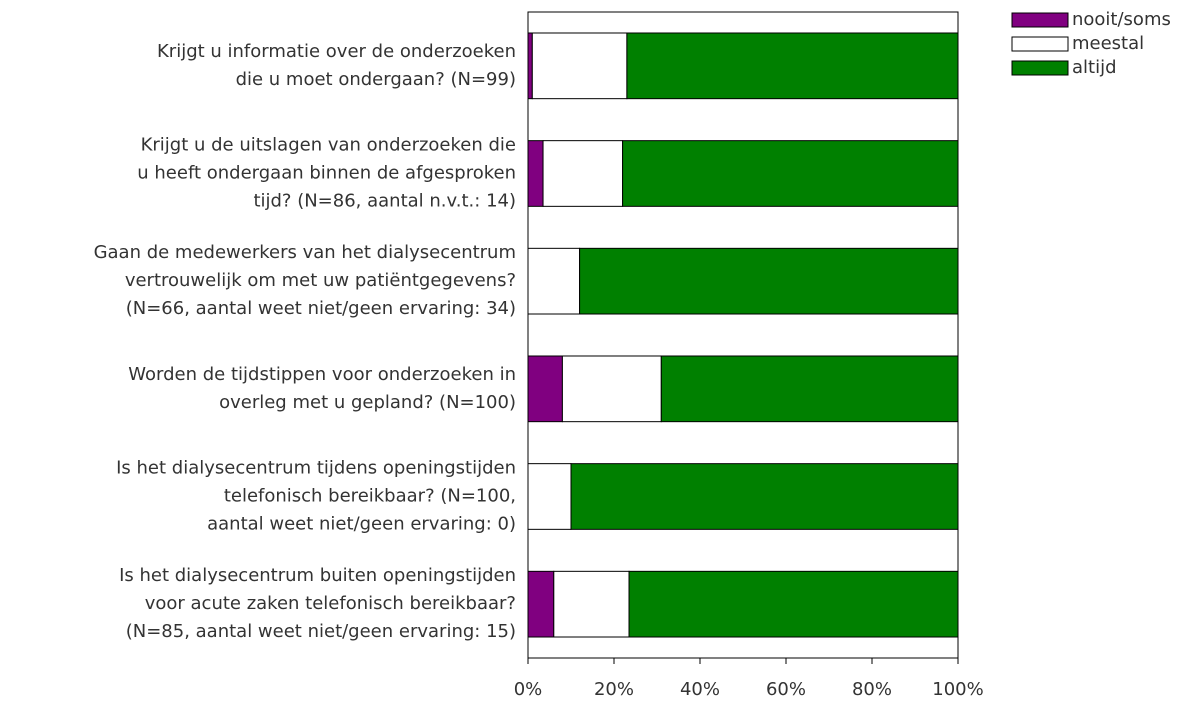  What do you see at coordinates (330, 603) in the screenshot?
I see `category-label: voor acute zaken telefonisch bereikbaar?` at bounding box center [330, 603].